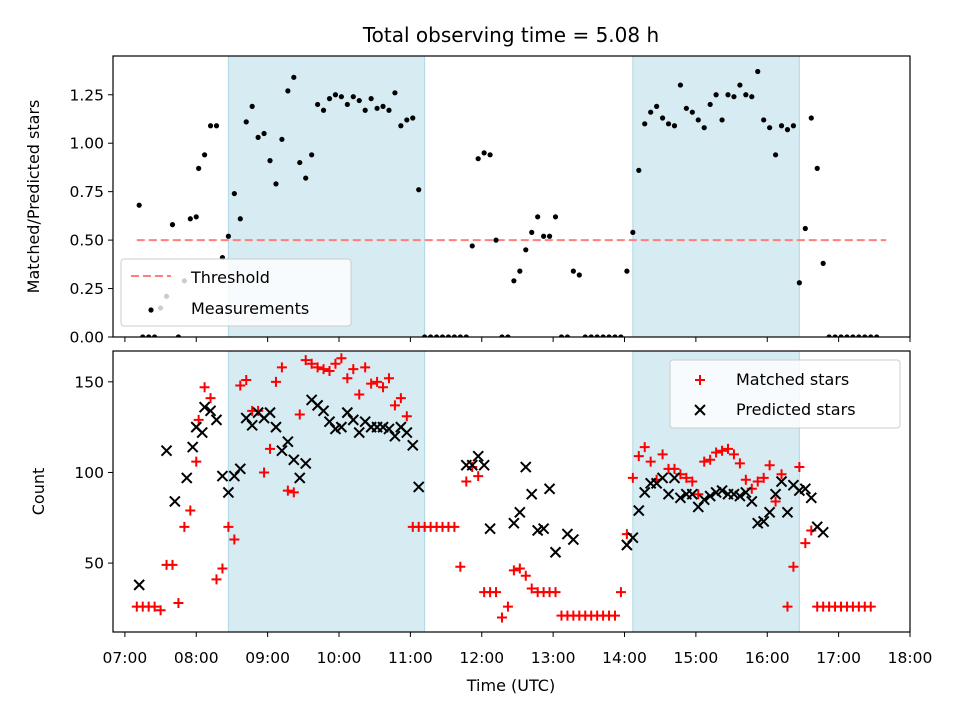  What do you see at coordinates (796, 409) in the screenshot?
I see `legend-predicted-label: Predicted stars` at bounding box center [796, 409].